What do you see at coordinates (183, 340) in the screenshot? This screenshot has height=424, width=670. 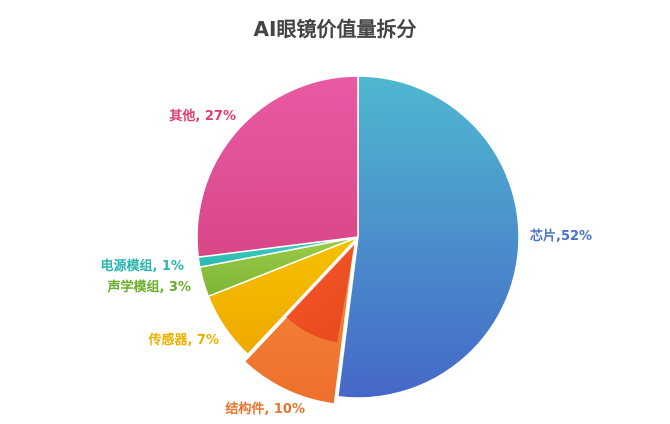 I see `pie-label-传感器: 传感器, 7%` at bounding box center [183, 340].